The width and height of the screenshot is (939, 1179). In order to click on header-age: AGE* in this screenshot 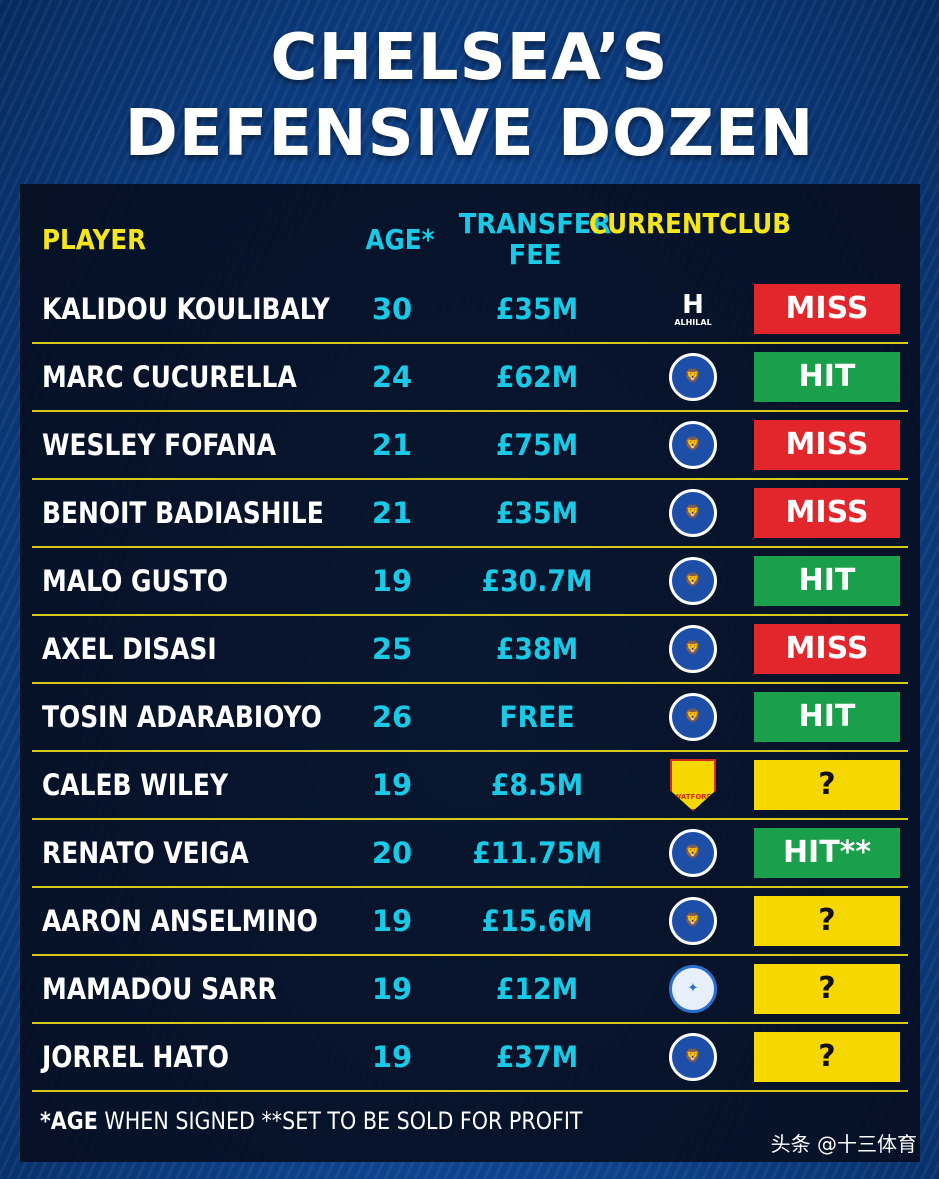, I will do `click(400, 239)`.